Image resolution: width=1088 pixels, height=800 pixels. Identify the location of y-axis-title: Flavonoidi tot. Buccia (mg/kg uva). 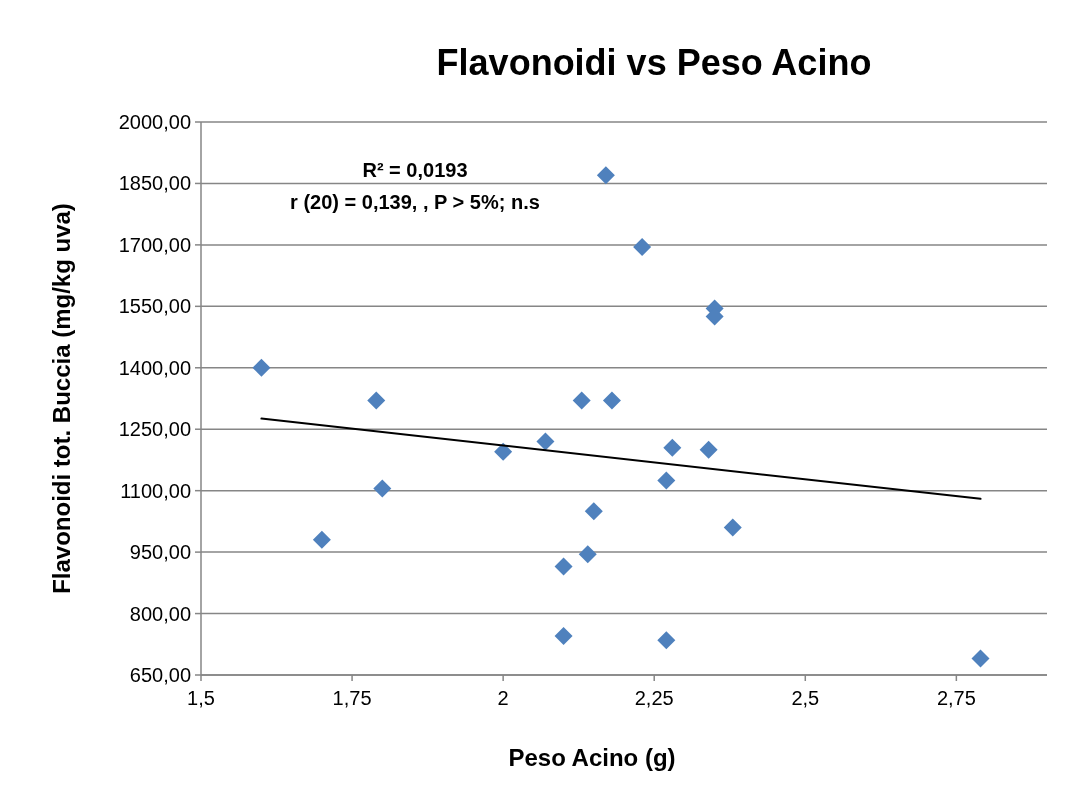
(61, 398).